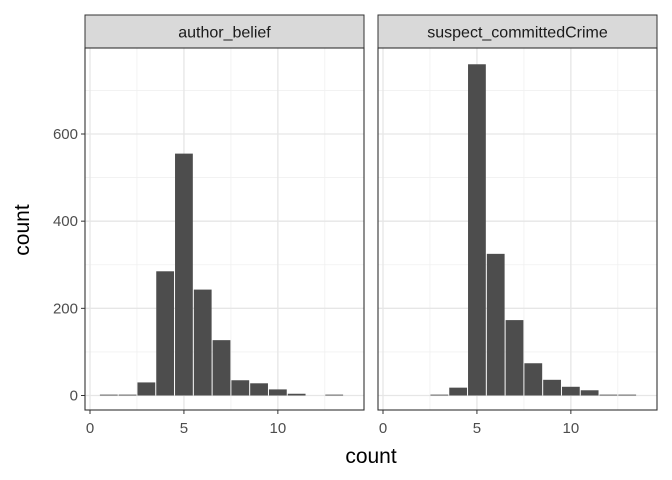 This screenshot has width=672, height=480. I want to click on facet-strip-label: author_belief, so click(224, 33).